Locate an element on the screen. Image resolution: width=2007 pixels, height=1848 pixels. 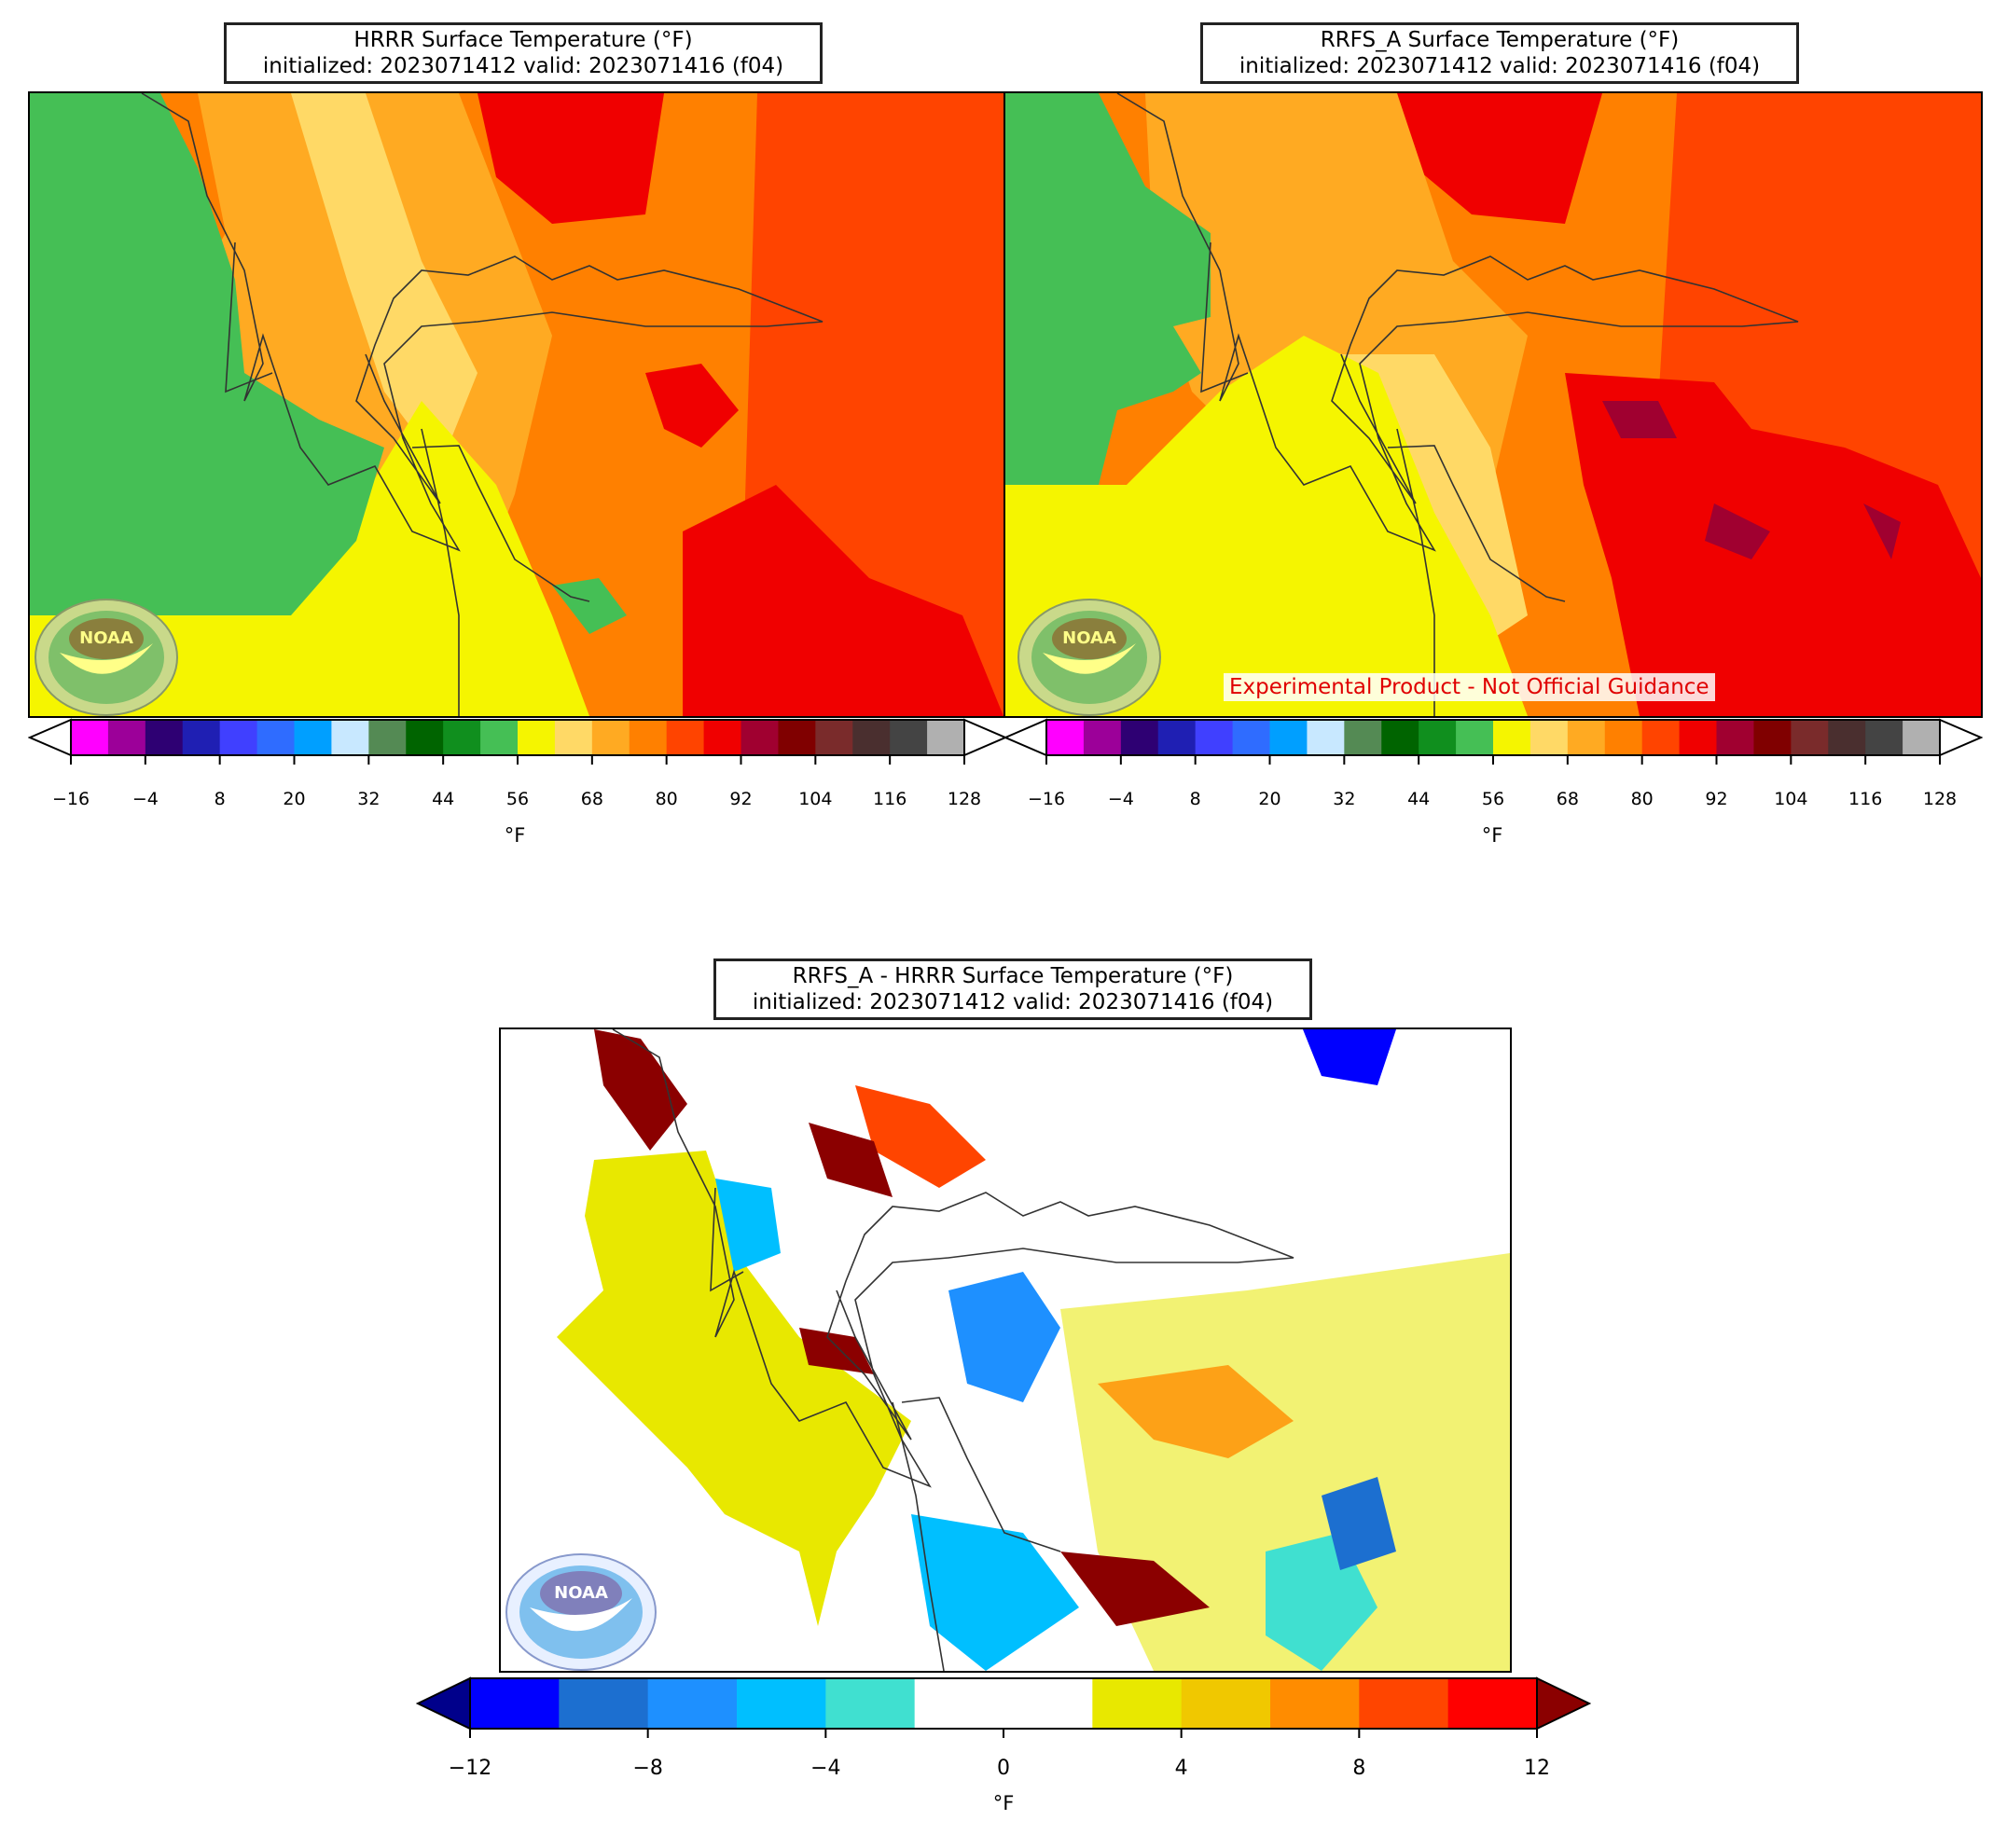
rrfs-colorbar-tick-label: −4 is located at coordinates (1121, 799).